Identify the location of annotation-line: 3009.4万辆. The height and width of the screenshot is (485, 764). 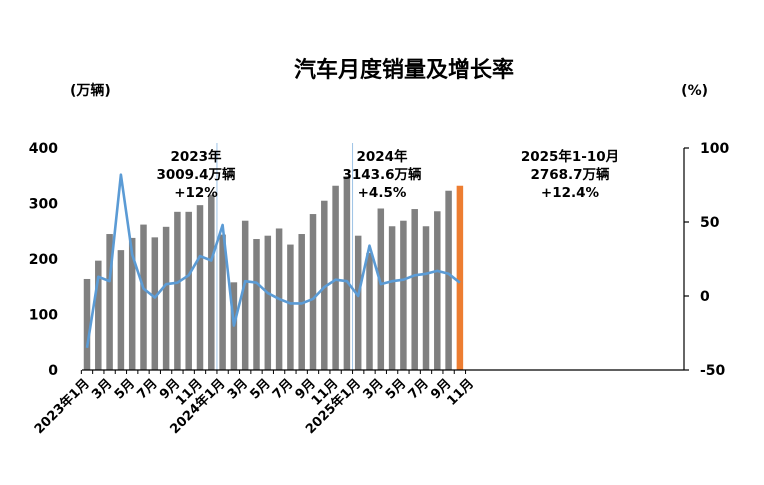
(196, 174).